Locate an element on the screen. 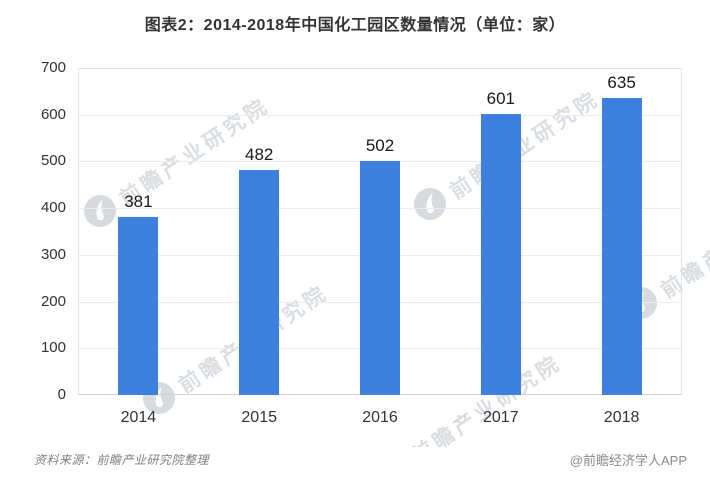  bar-2016 is located at coordinates (380, 277).